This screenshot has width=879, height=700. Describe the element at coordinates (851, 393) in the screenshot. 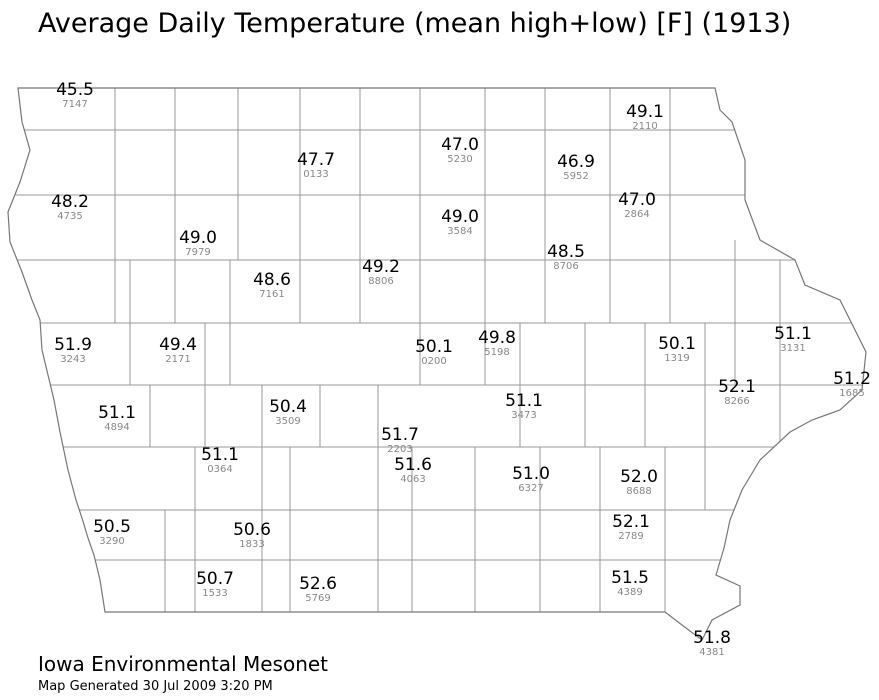

I see `station-id: 1685` at that location.